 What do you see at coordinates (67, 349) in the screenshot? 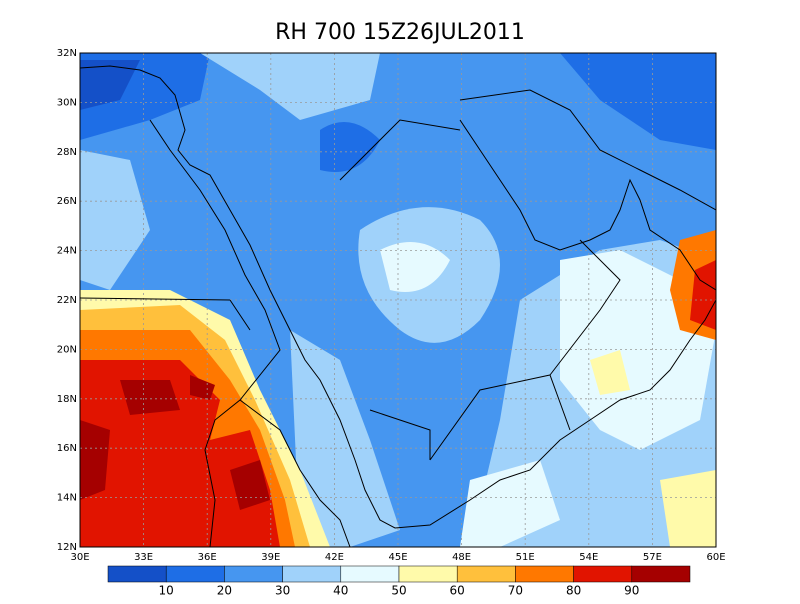
I see `y-tick-label: 20N` at bounding box center [67, 349].